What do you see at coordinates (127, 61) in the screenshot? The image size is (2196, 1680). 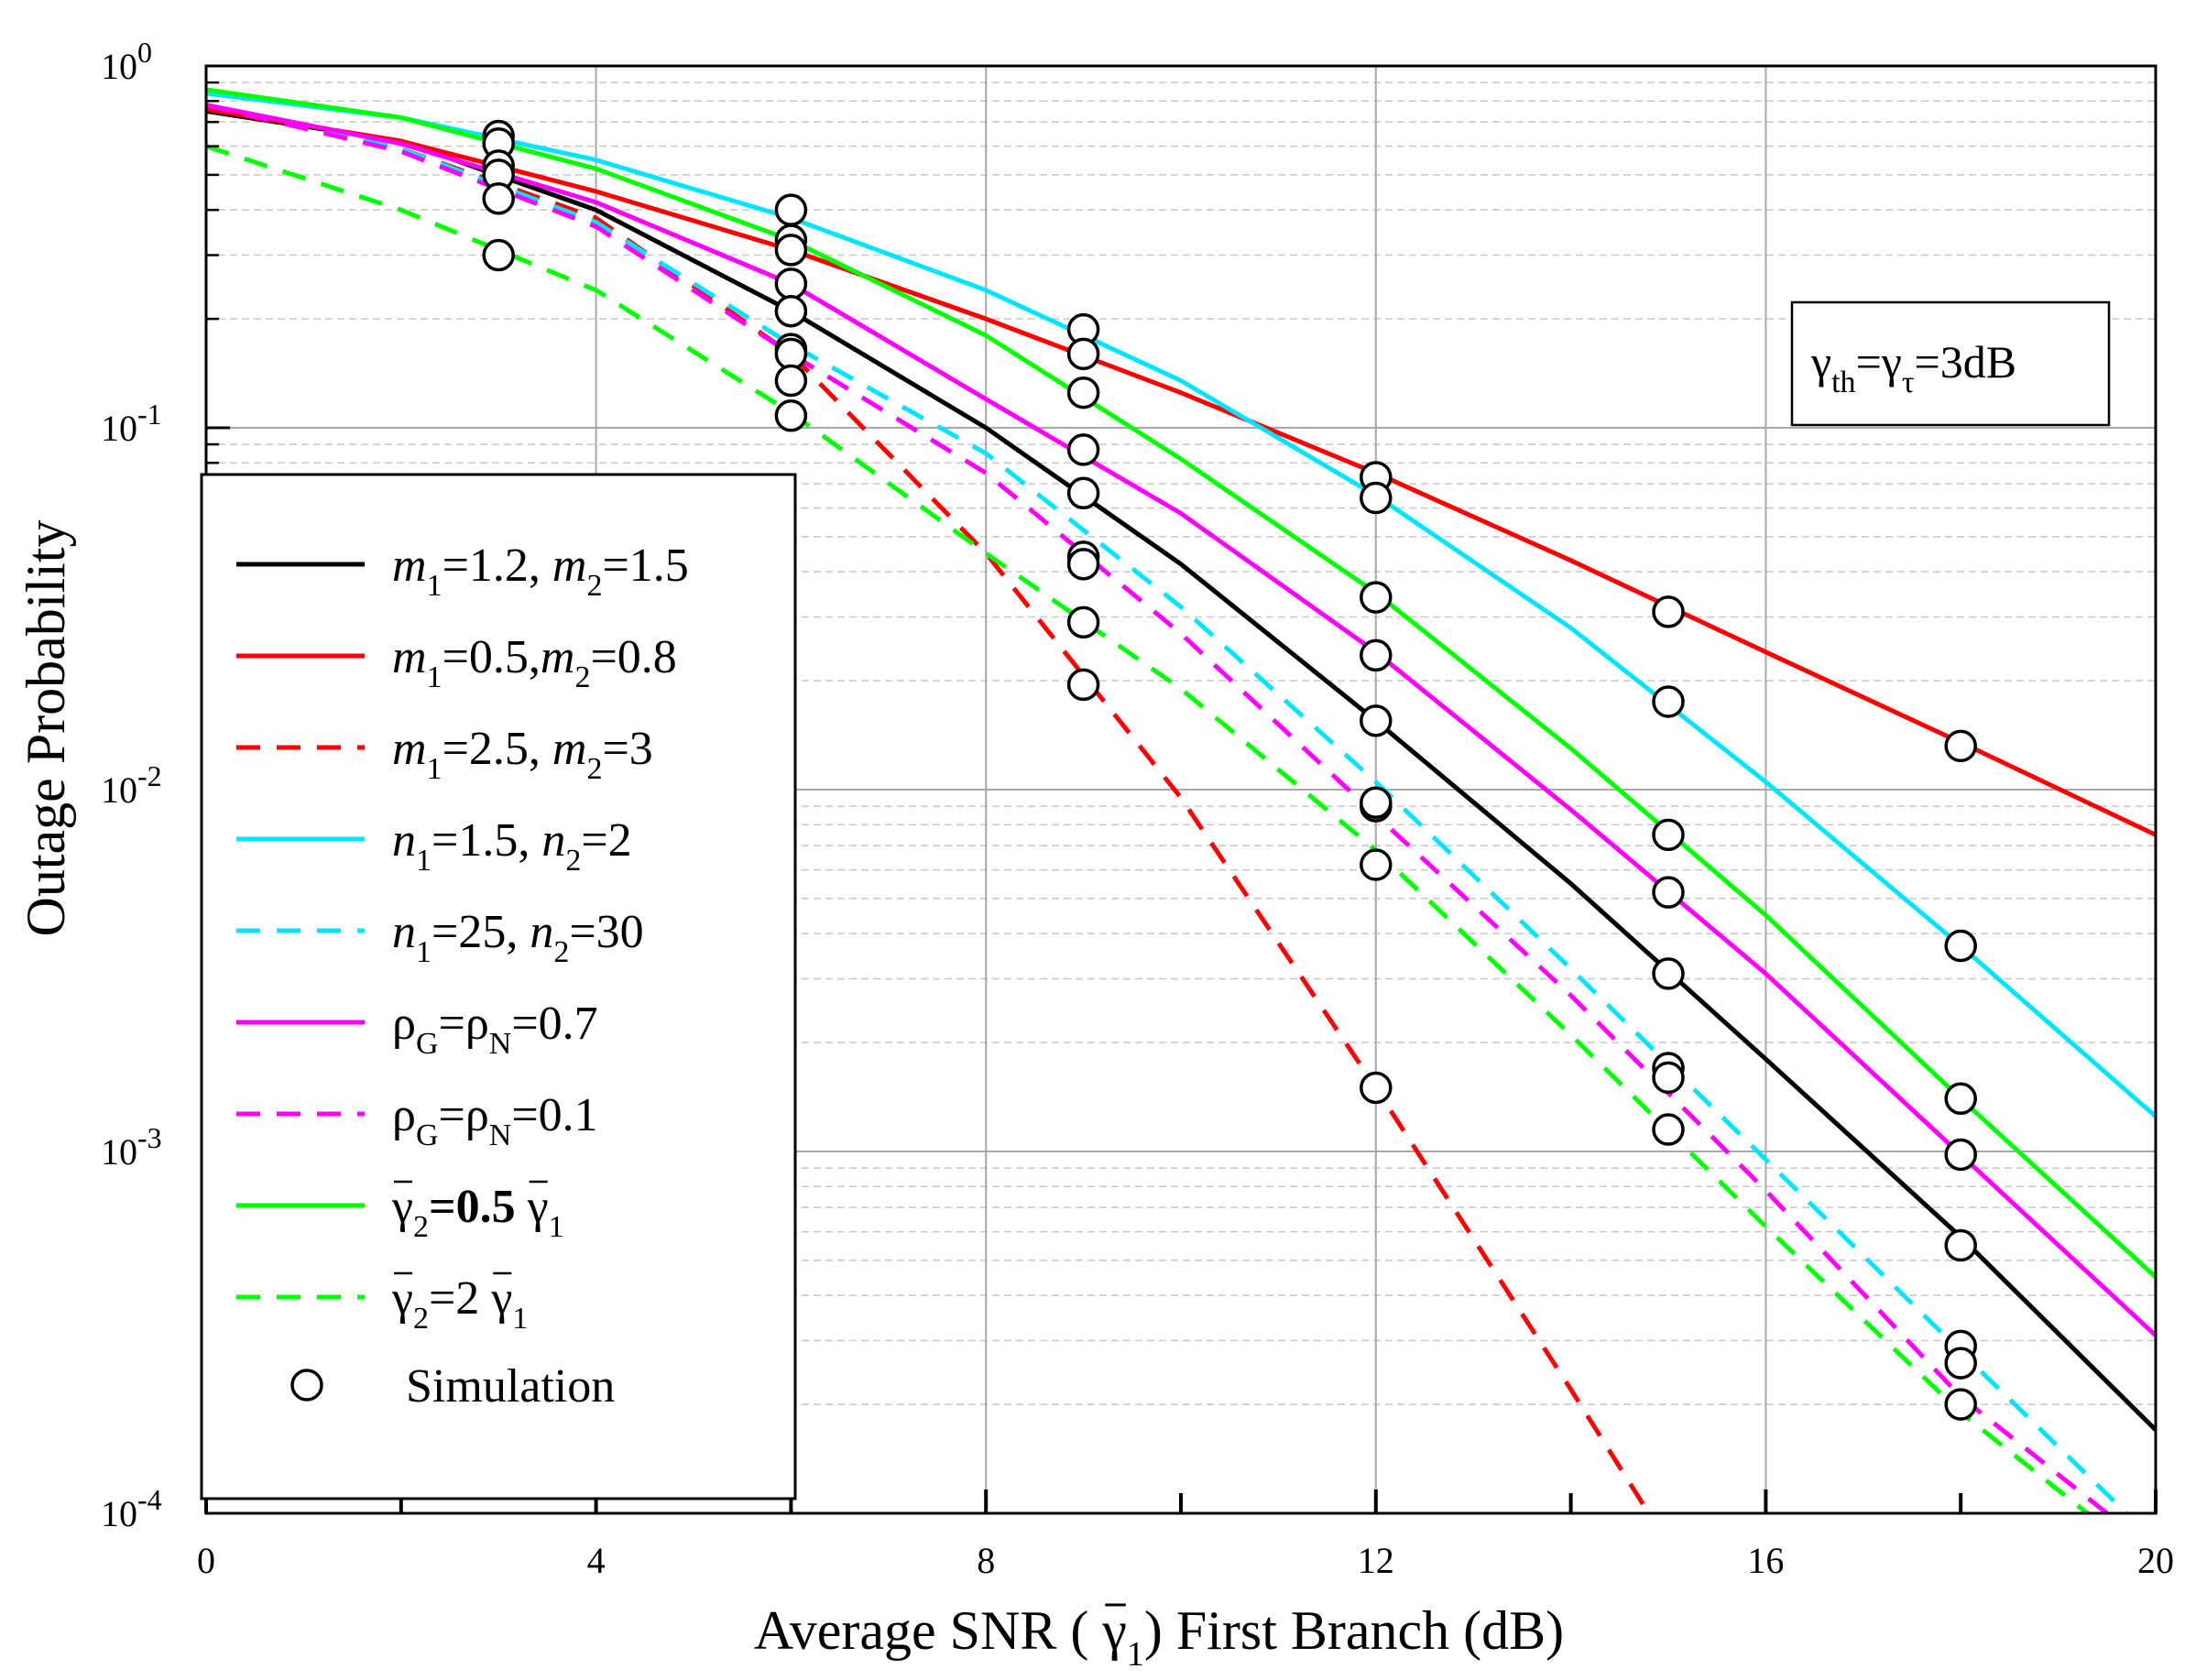 I see `y-tick-label: 10⁰` at bounding box center [127, 61].